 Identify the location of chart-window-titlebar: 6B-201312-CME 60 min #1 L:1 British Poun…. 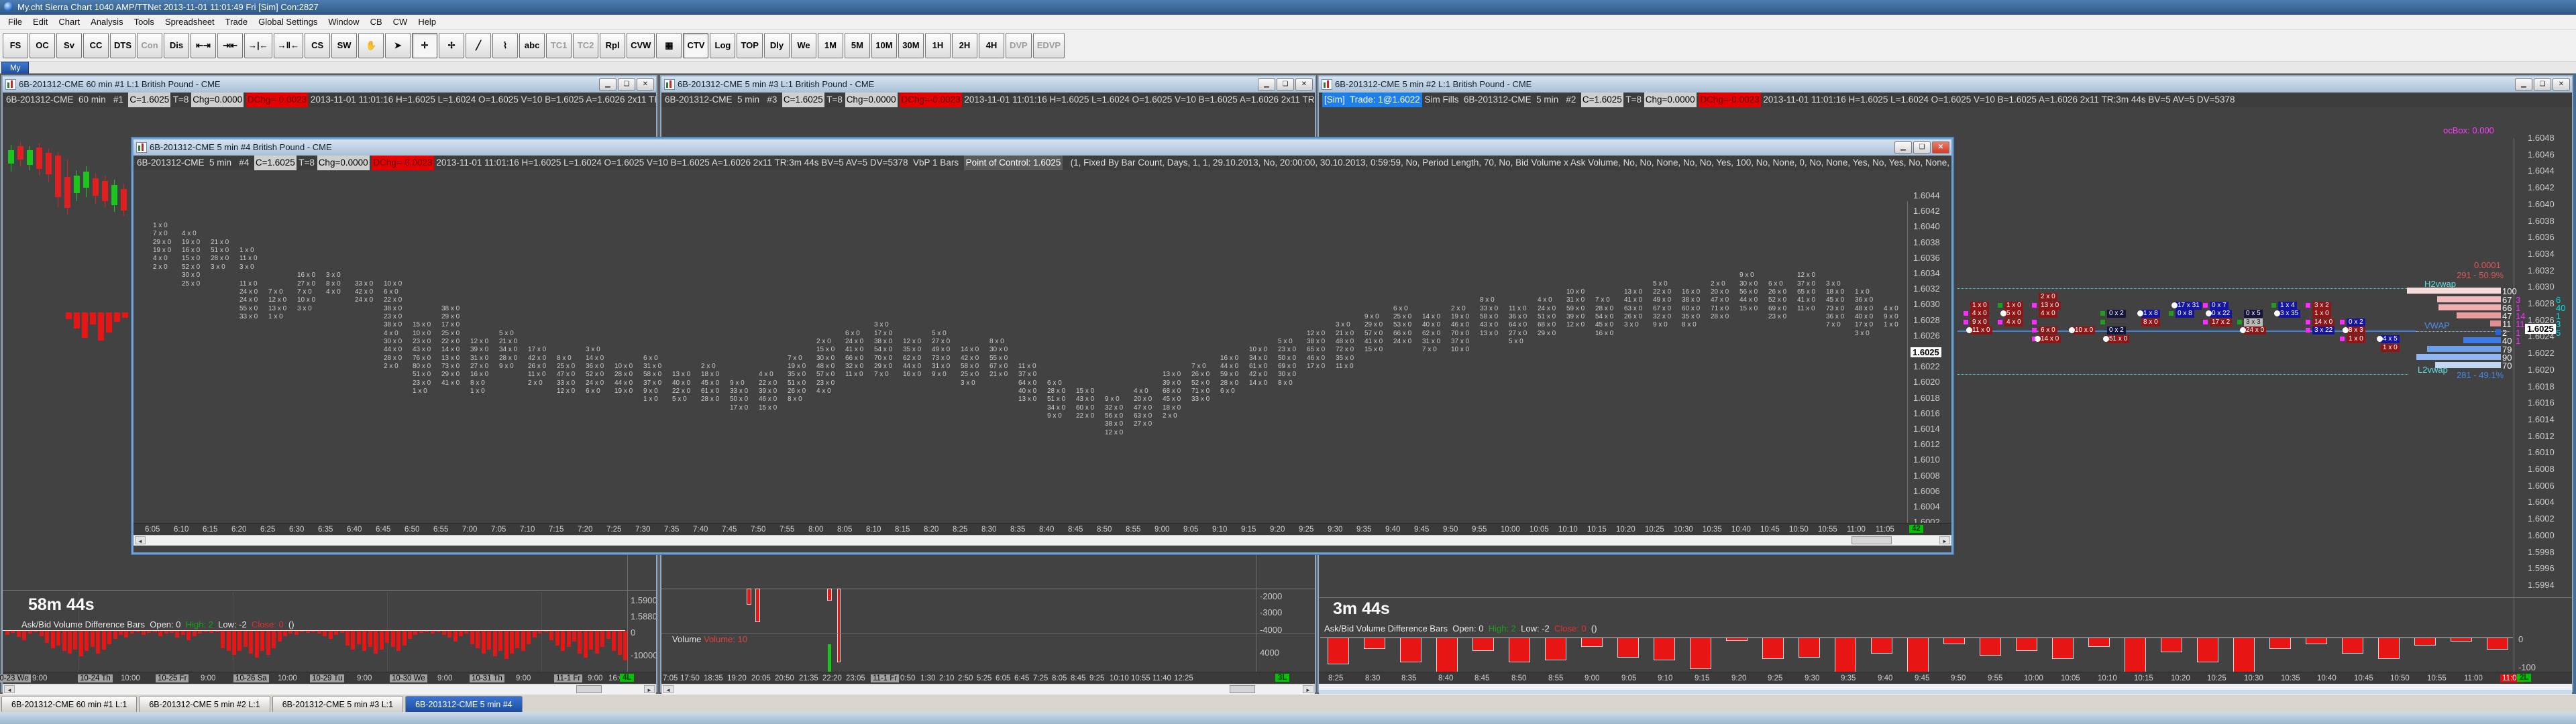
(329, 84).